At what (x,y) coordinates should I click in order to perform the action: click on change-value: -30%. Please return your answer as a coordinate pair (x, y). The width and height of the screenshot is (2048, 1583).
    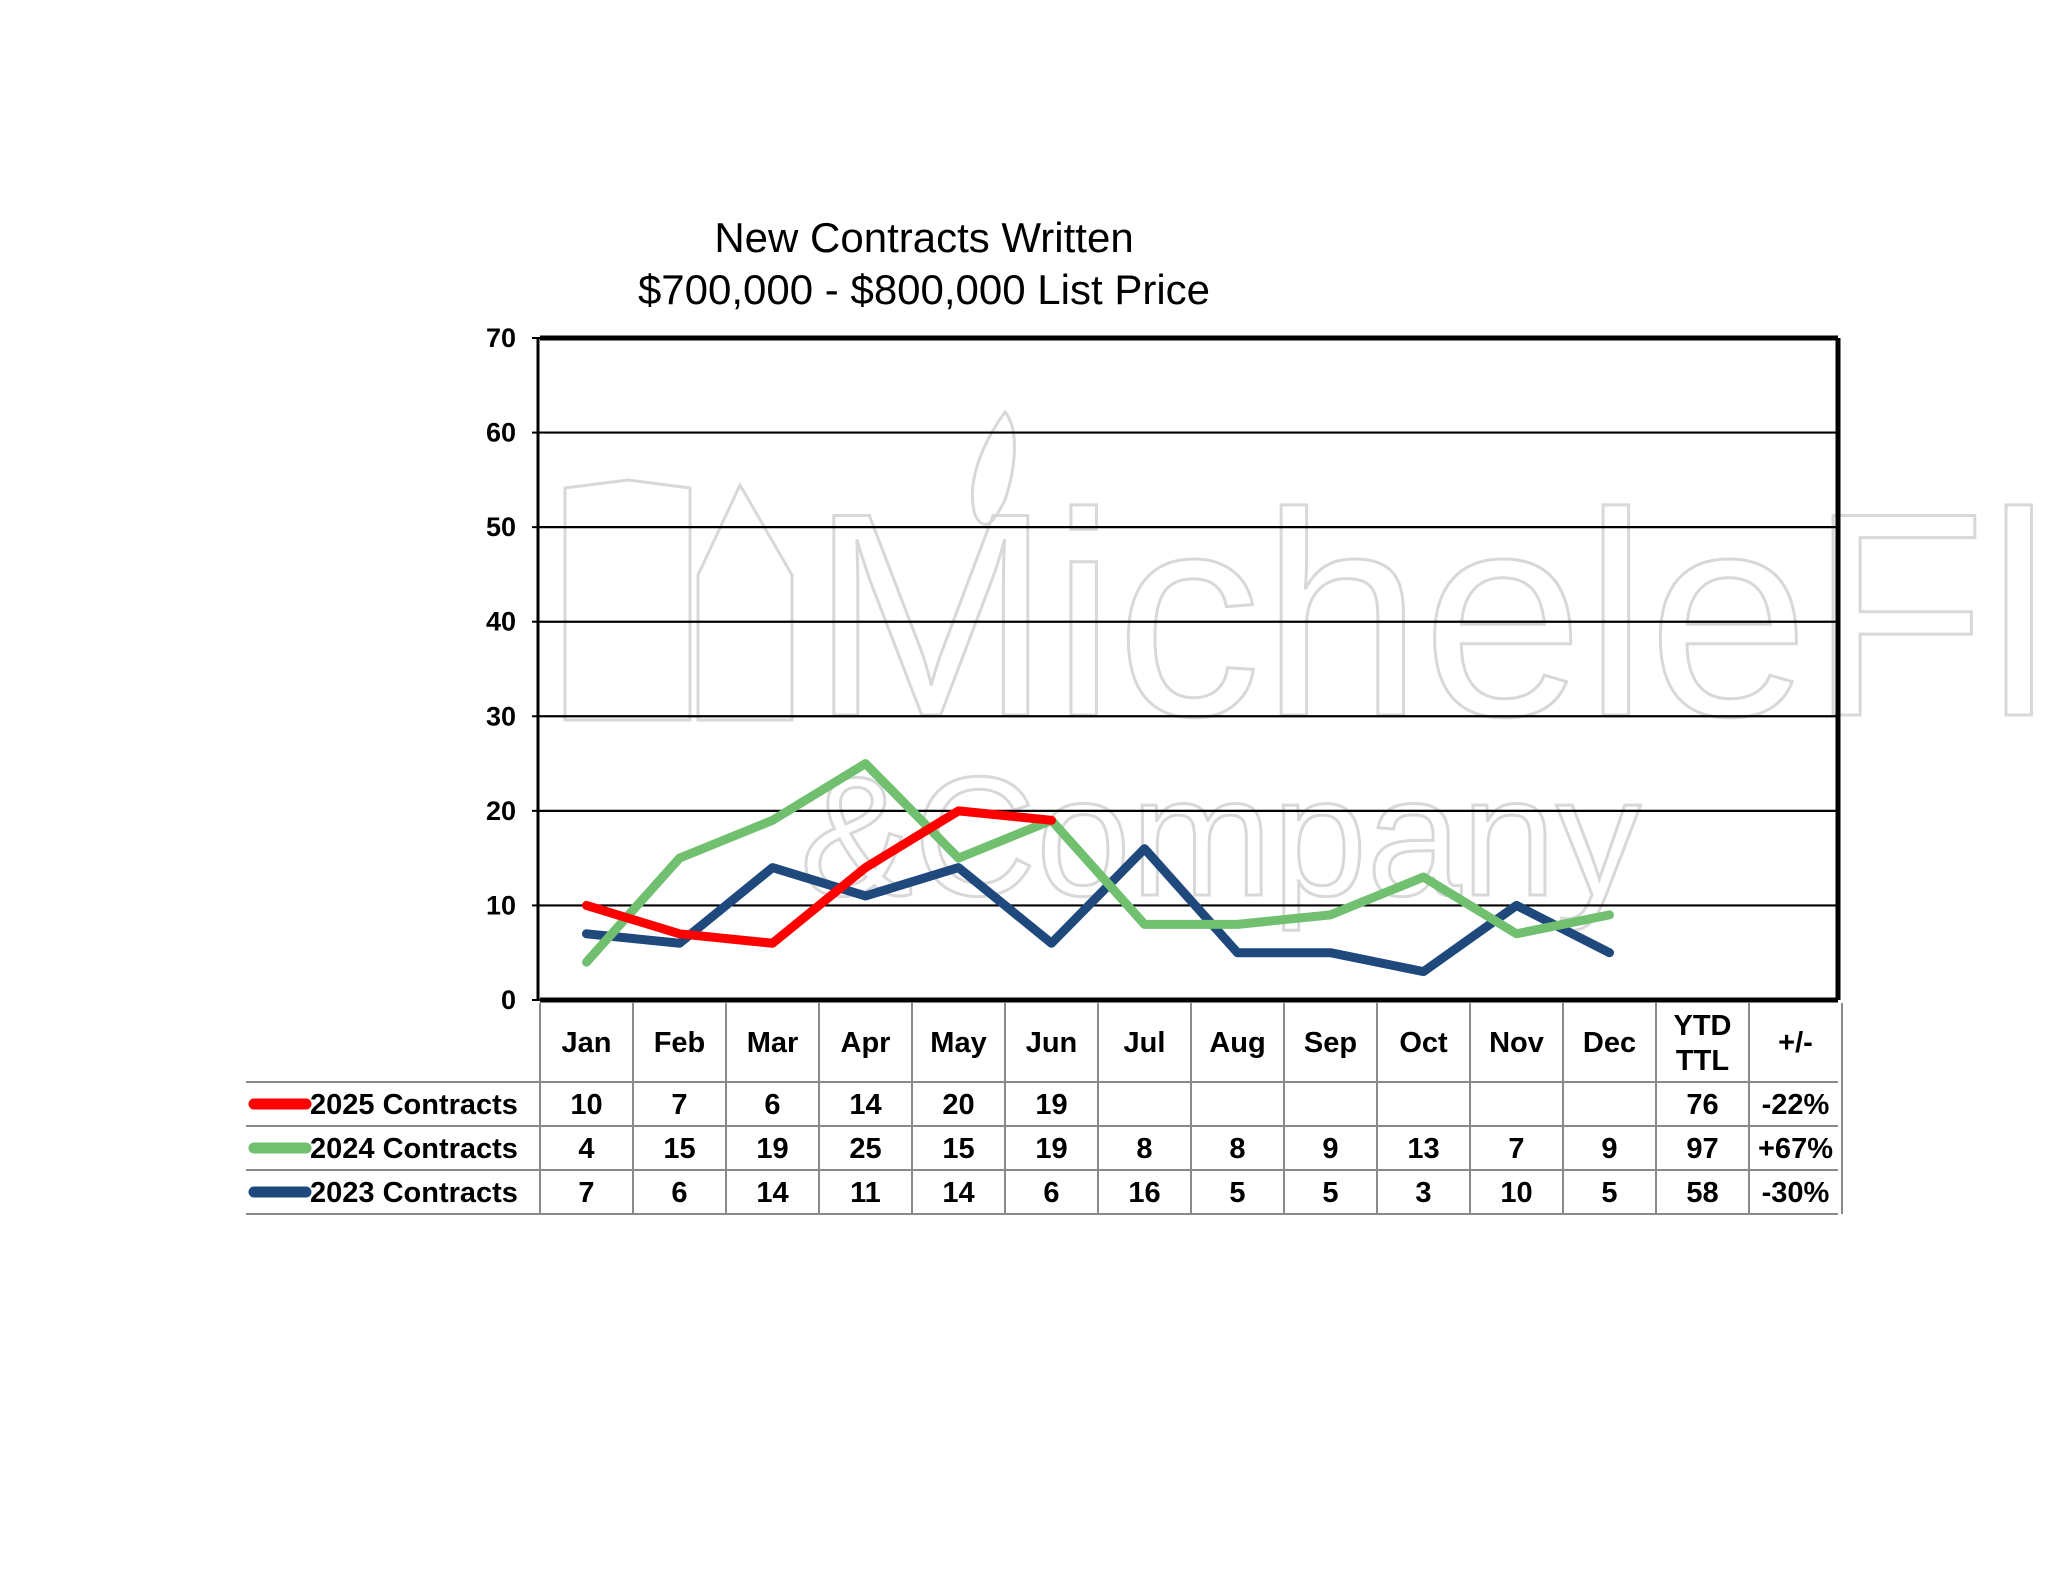
    Looking at the image, I should click on (1796, 1193).